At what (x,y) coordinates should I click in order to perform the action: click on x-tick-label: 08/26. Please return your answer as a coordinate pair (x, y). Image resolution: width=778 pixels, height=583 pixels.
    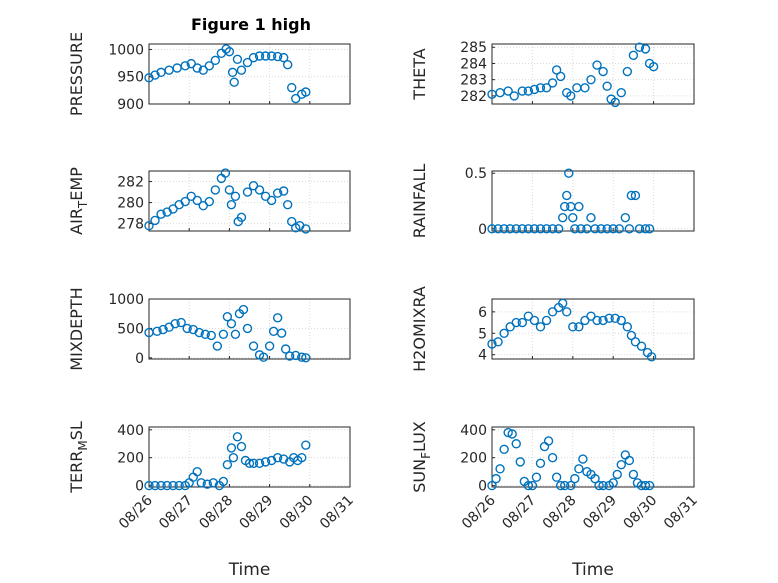
    Looking at the image, I should click on (479, 512).